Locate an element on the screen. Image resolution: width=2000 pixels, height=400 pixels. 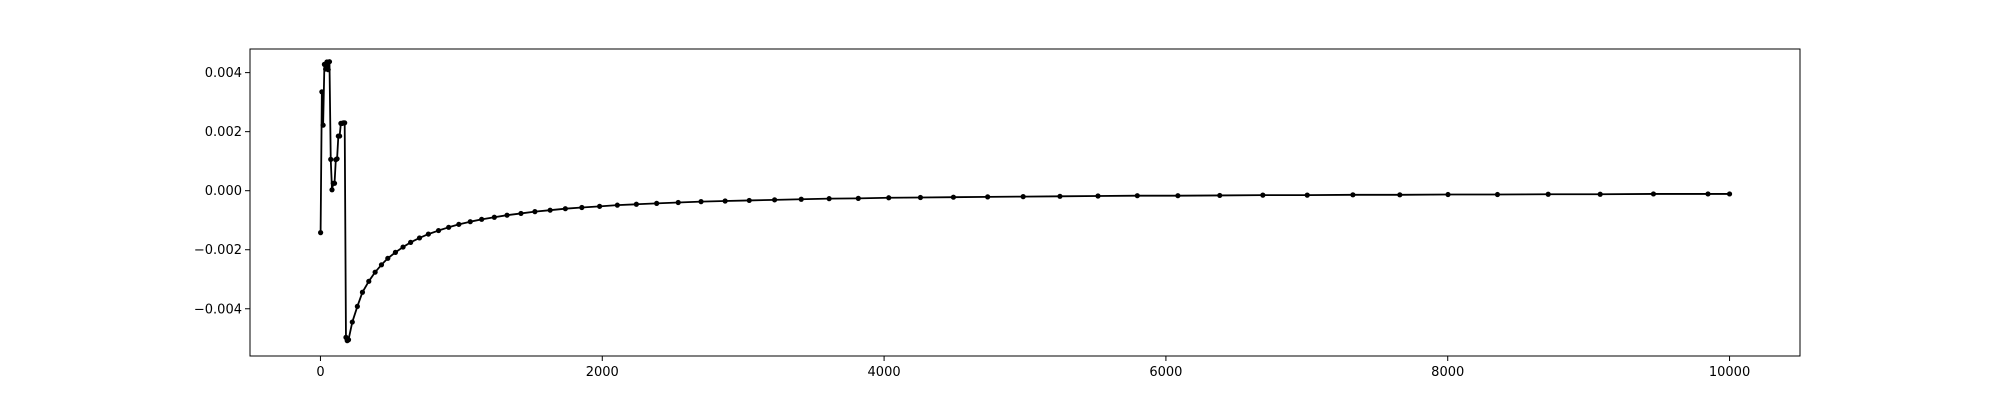
x-tick-label: 2000 is located at coordinates (602, 372).